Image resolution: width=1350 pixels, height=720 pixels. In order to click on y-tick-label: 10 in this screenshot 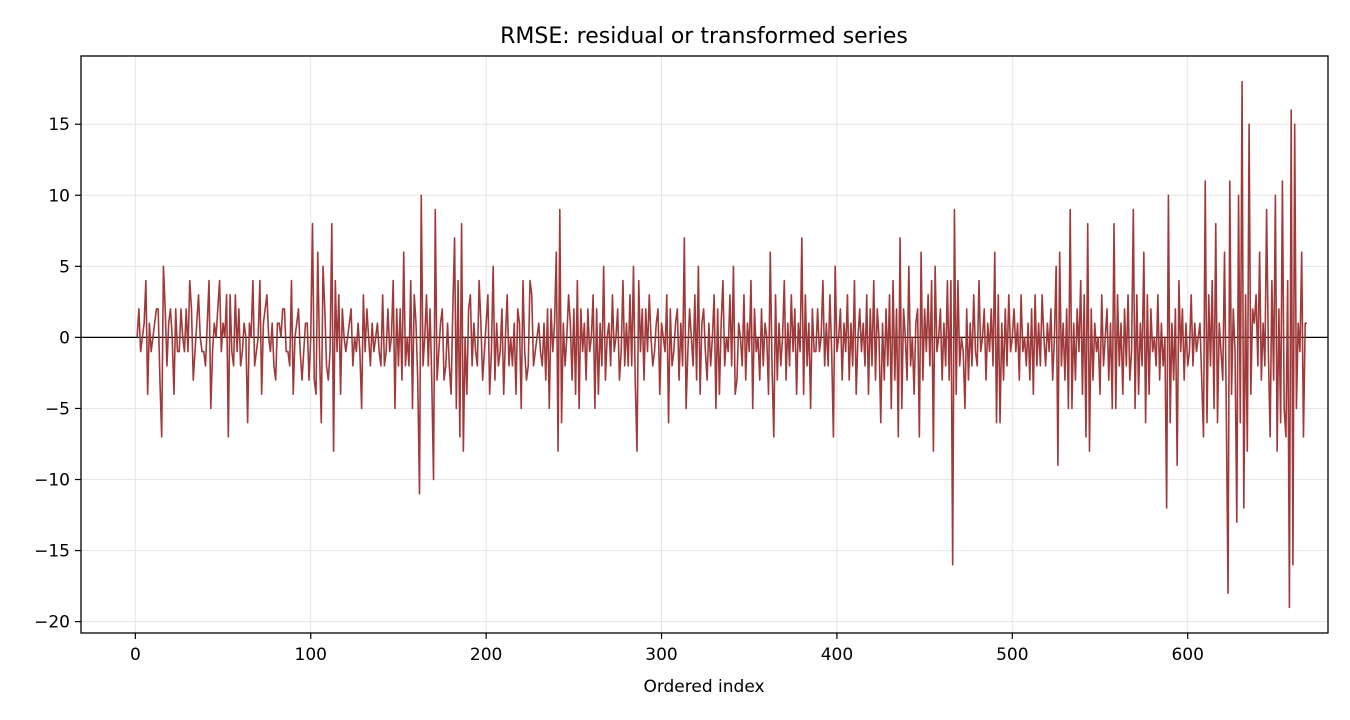, I will do `click(59, 196)`.